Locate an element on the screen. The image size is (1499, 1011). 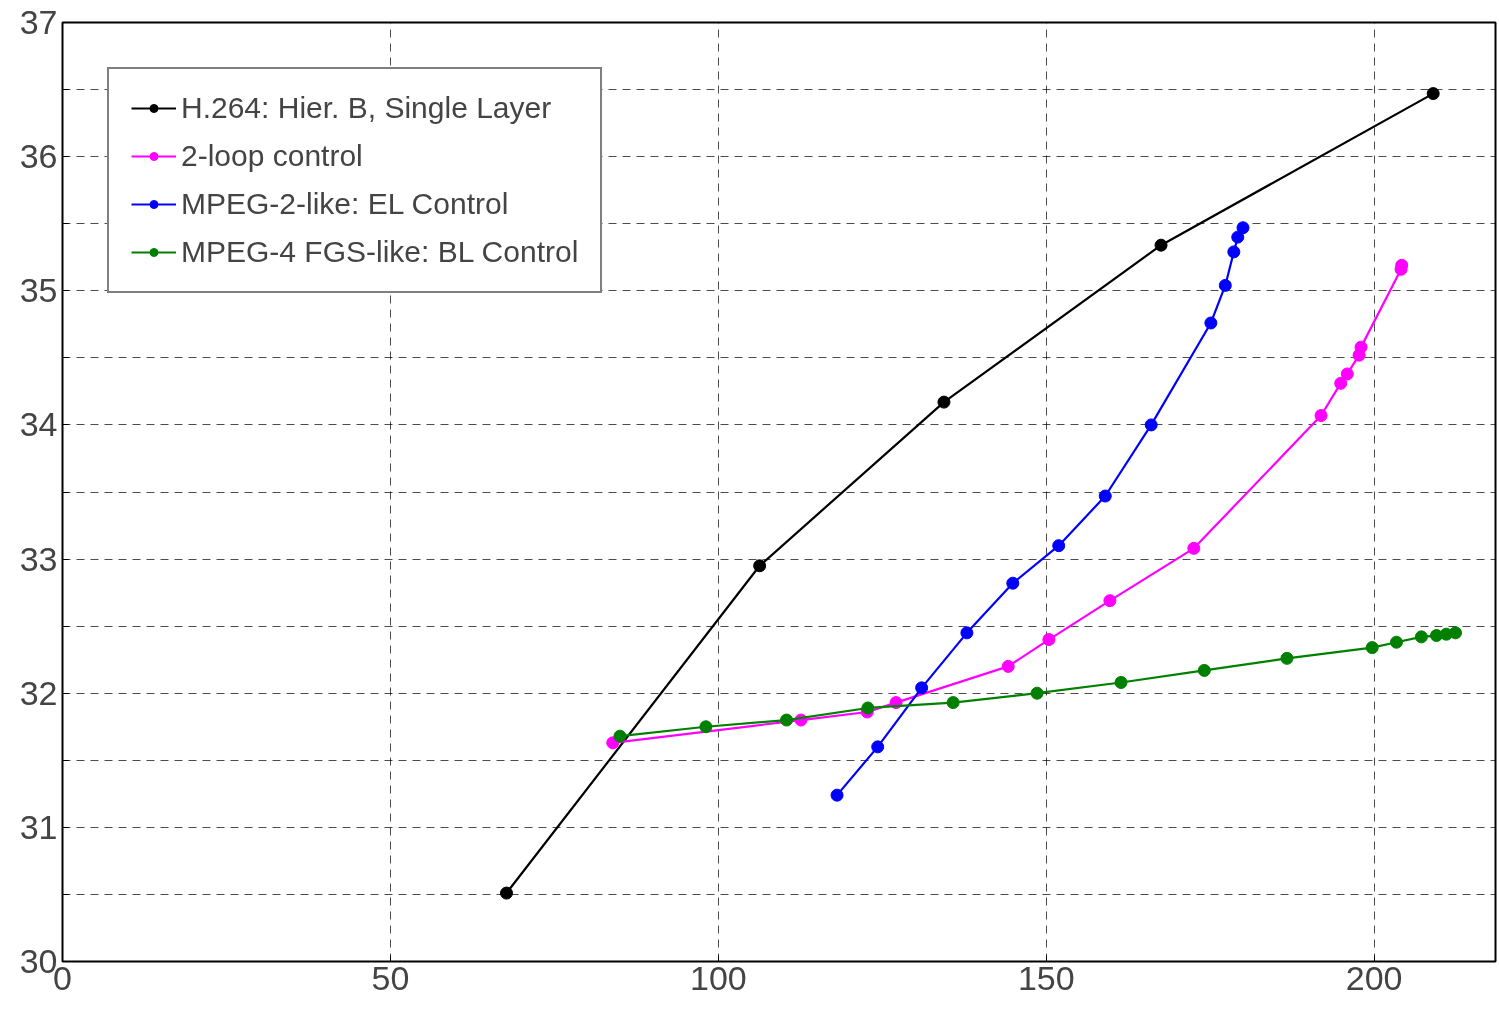
legend-label: H.264: Hier. B, Single Layer is located at coordinates (366, 108).